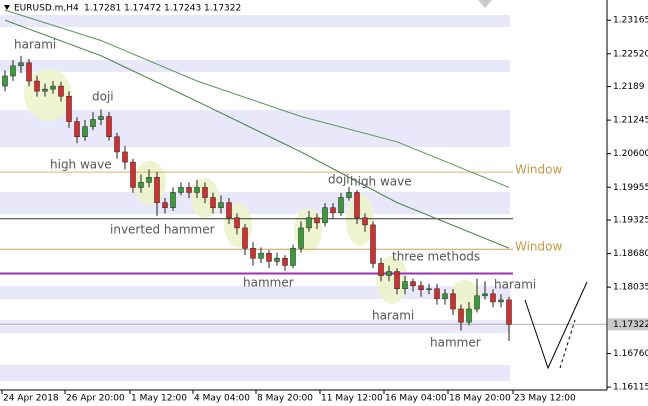  What do you see at coordinates (630, 54) in the screenshot?
I see `y-tick-label: 1.22520` at bounding box center [630, 54].